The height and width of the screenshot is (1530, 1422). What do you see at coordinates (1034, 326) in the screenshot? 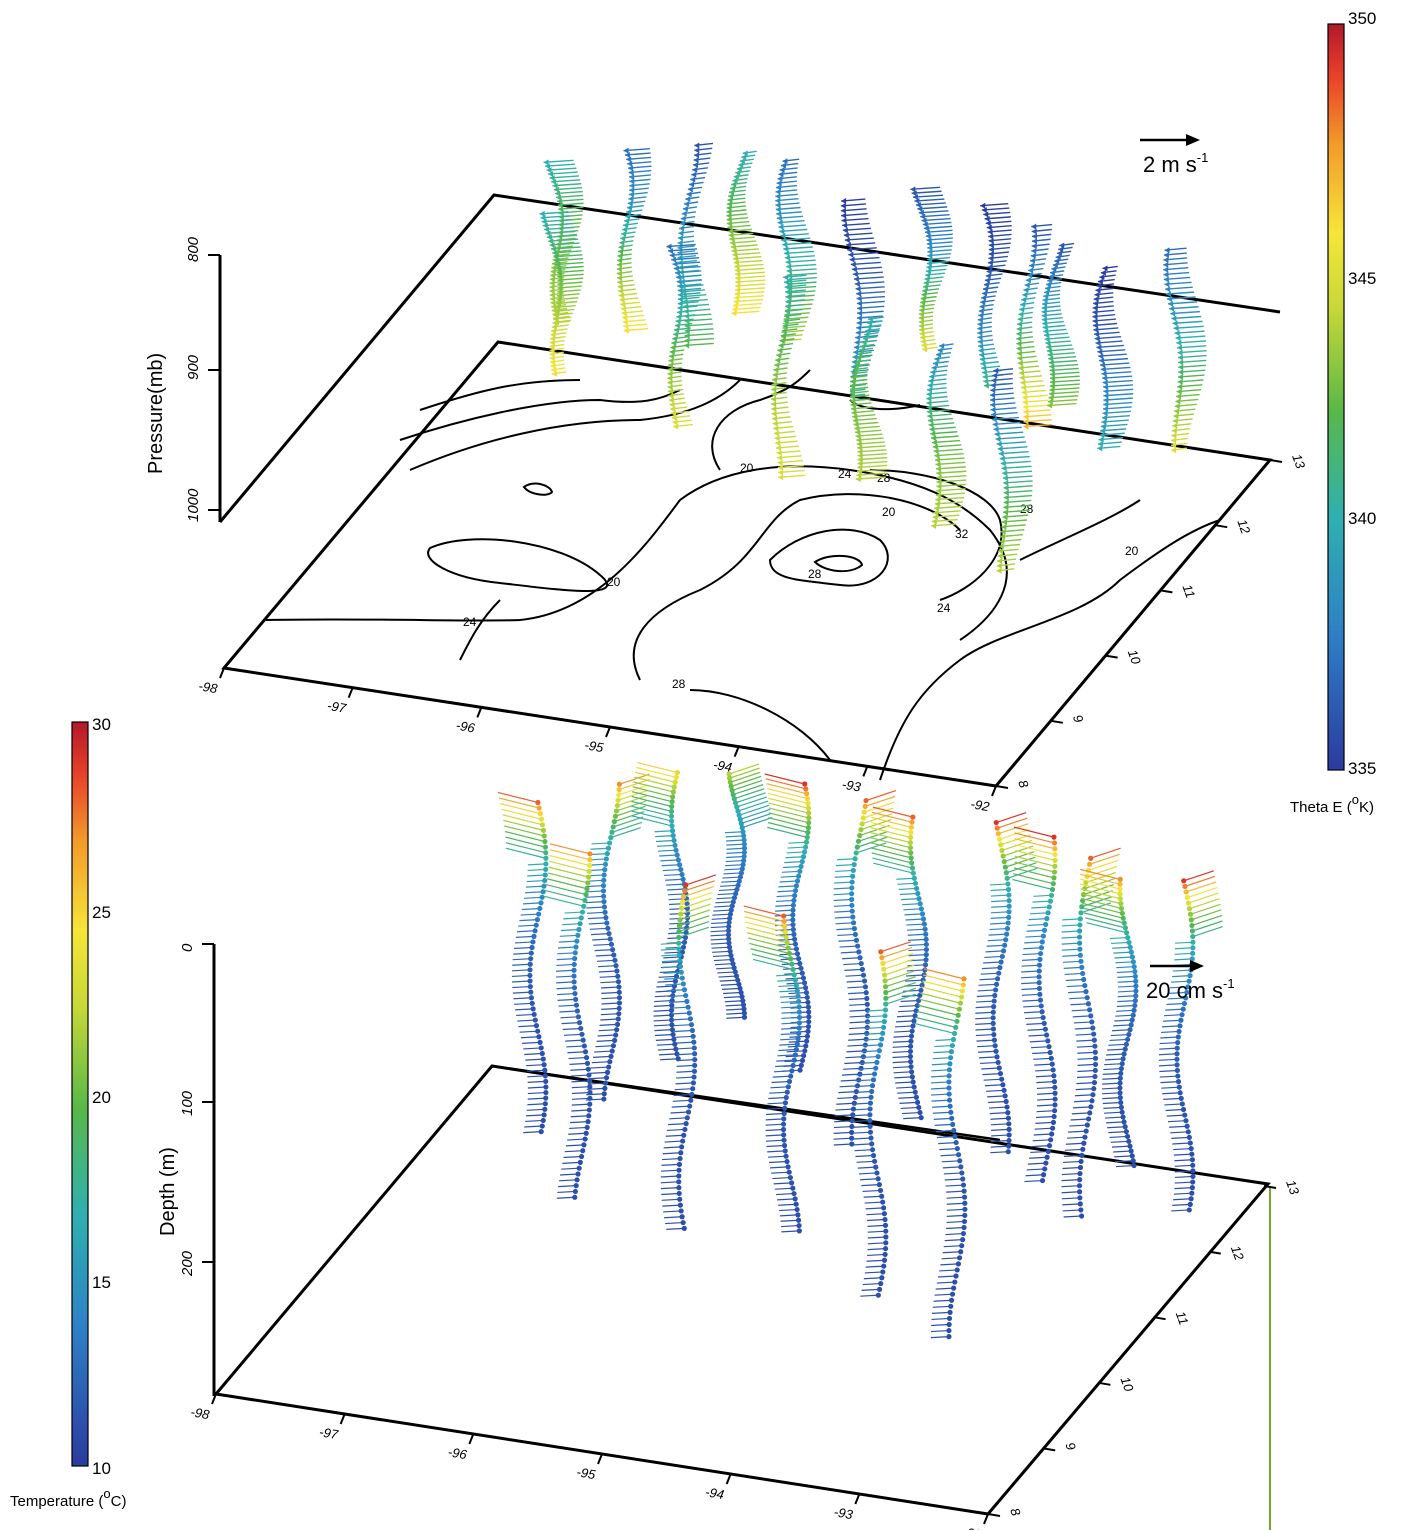
I see `wind-profile` at bounding box center [1034, 326].